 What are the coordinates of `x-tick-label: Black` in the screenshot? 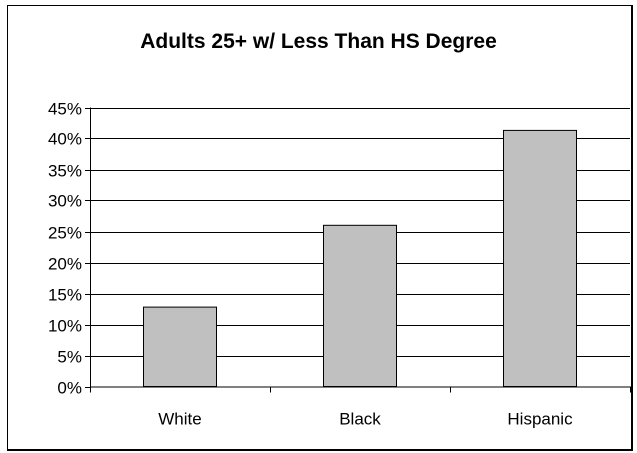 It's located at (360, 419).